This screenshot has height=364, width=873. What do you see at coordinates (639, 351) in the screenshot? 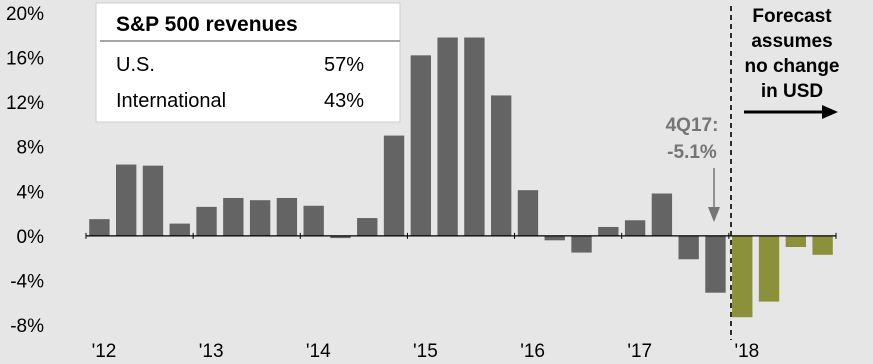
I see `x-tick-label: '17` at bounding box center [639, 351].